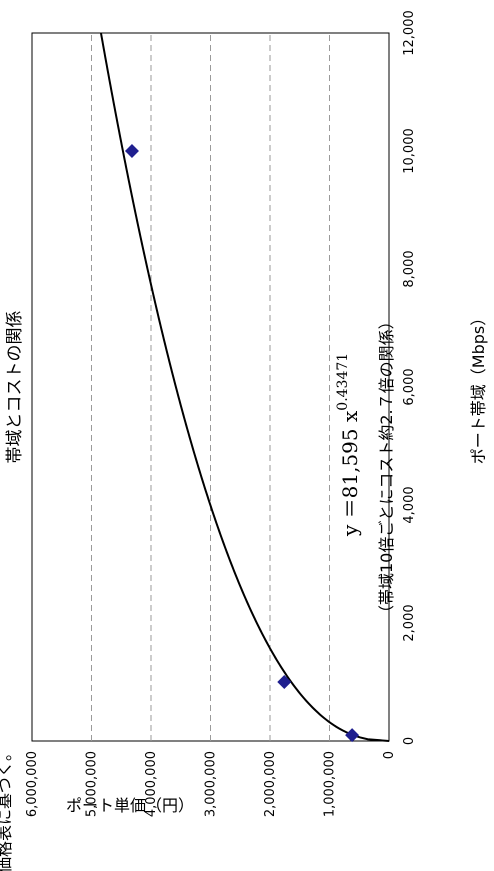  Describe the element at coordinates (350, 473) in the screenshot. I see `equation-main: y ＝81,595 x` at that location.